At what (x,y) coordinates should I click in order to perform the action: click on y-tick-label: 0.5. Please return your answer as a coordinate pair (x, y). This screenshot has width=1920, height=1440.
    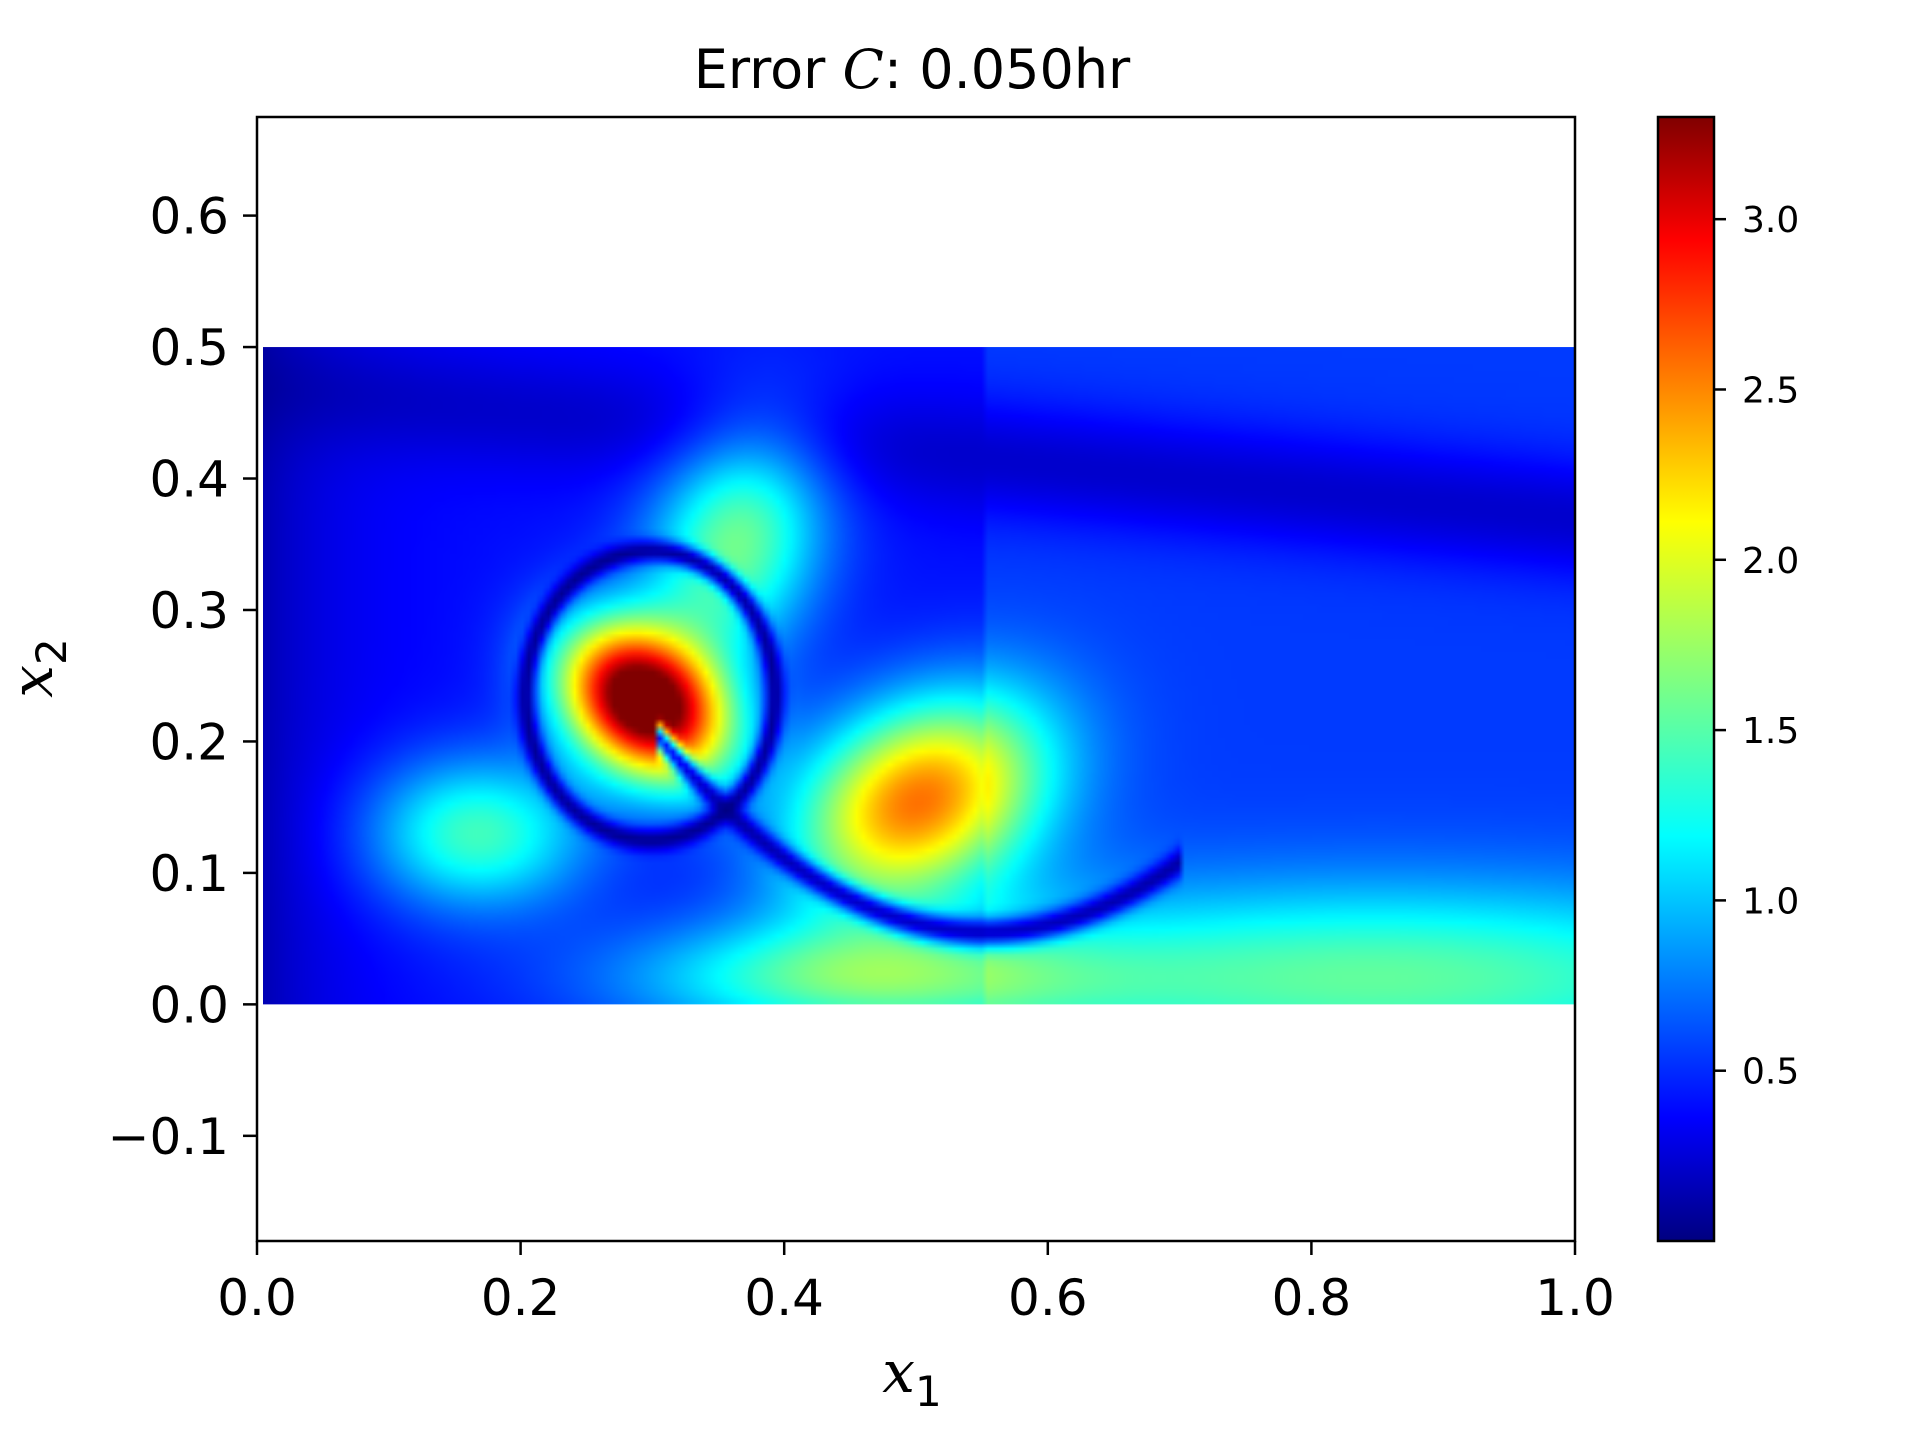
    Looking at the image, I should click on (189, 348).